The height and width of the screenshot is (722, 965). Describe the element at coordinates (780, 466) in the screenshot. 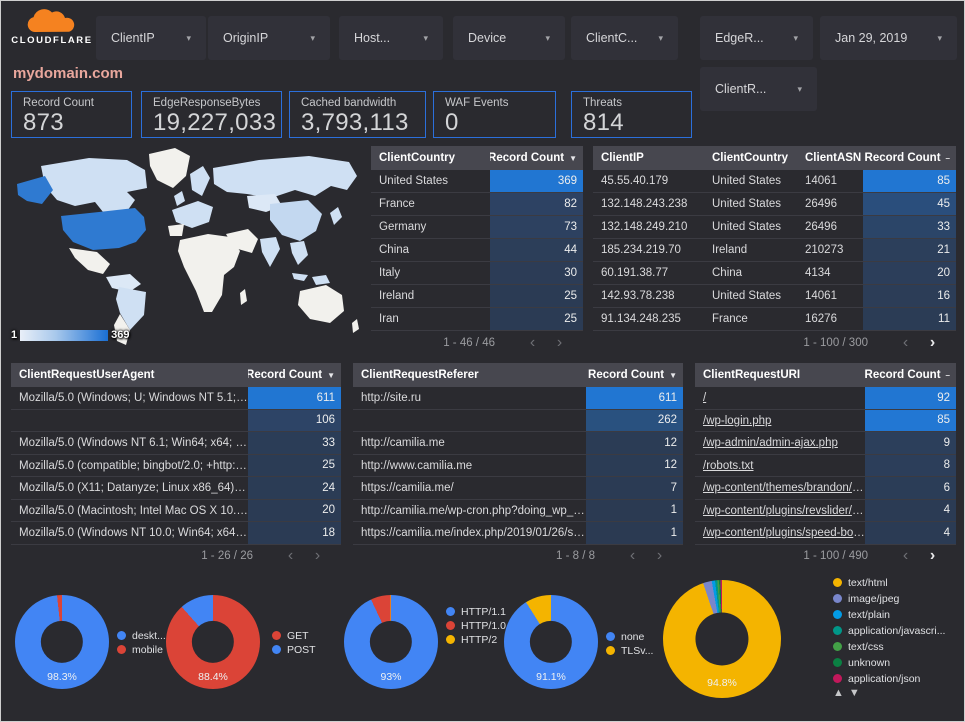

I see `table-cell: /robots.txt` at that location.